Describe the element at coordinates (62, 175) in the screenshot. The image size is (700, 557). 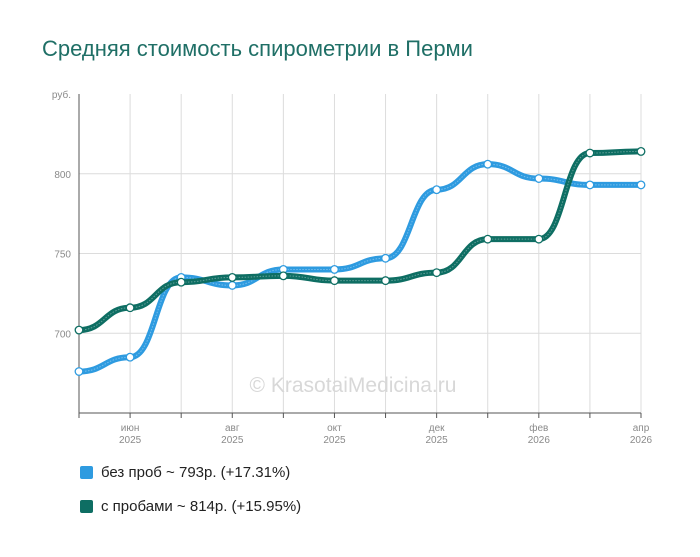
I see `y-tick-label: 800` at that location.